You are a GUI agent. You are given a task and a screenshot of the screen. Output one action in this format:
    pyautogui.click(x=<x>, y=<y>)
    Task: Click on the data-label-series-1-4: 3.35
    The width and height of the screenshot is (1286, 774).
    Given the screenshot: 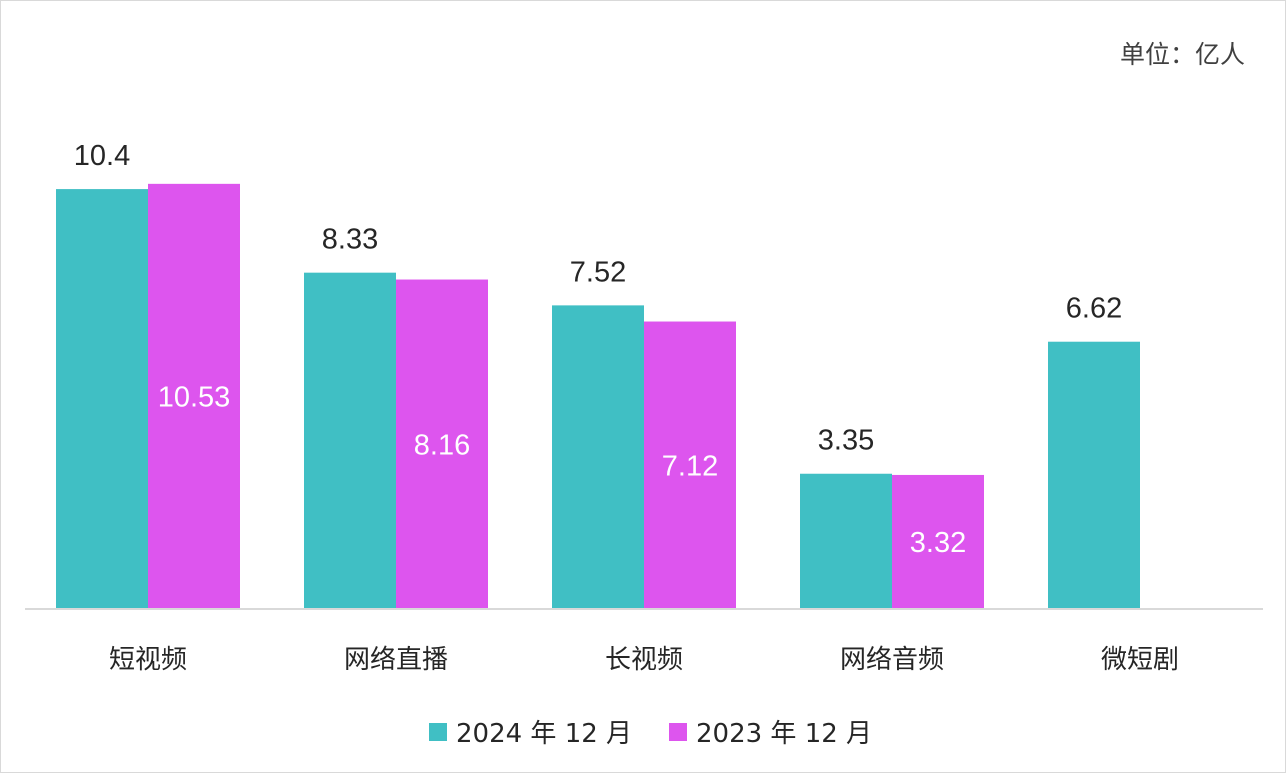 What is the action you would take?
    pyautogui.click(x=846, y=441)
    